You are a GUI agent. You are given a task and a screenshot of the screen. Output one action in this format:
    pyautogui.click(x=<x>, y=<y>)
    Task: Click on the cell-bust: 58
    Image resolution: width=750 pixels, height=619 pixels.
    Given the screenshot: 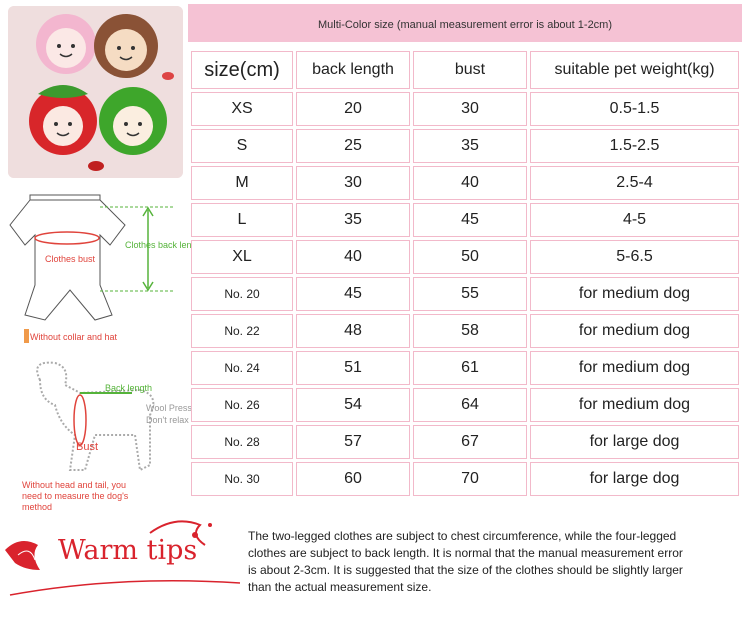 What is the action you would take?
    pyautogui.click(x=470, y=331)
    